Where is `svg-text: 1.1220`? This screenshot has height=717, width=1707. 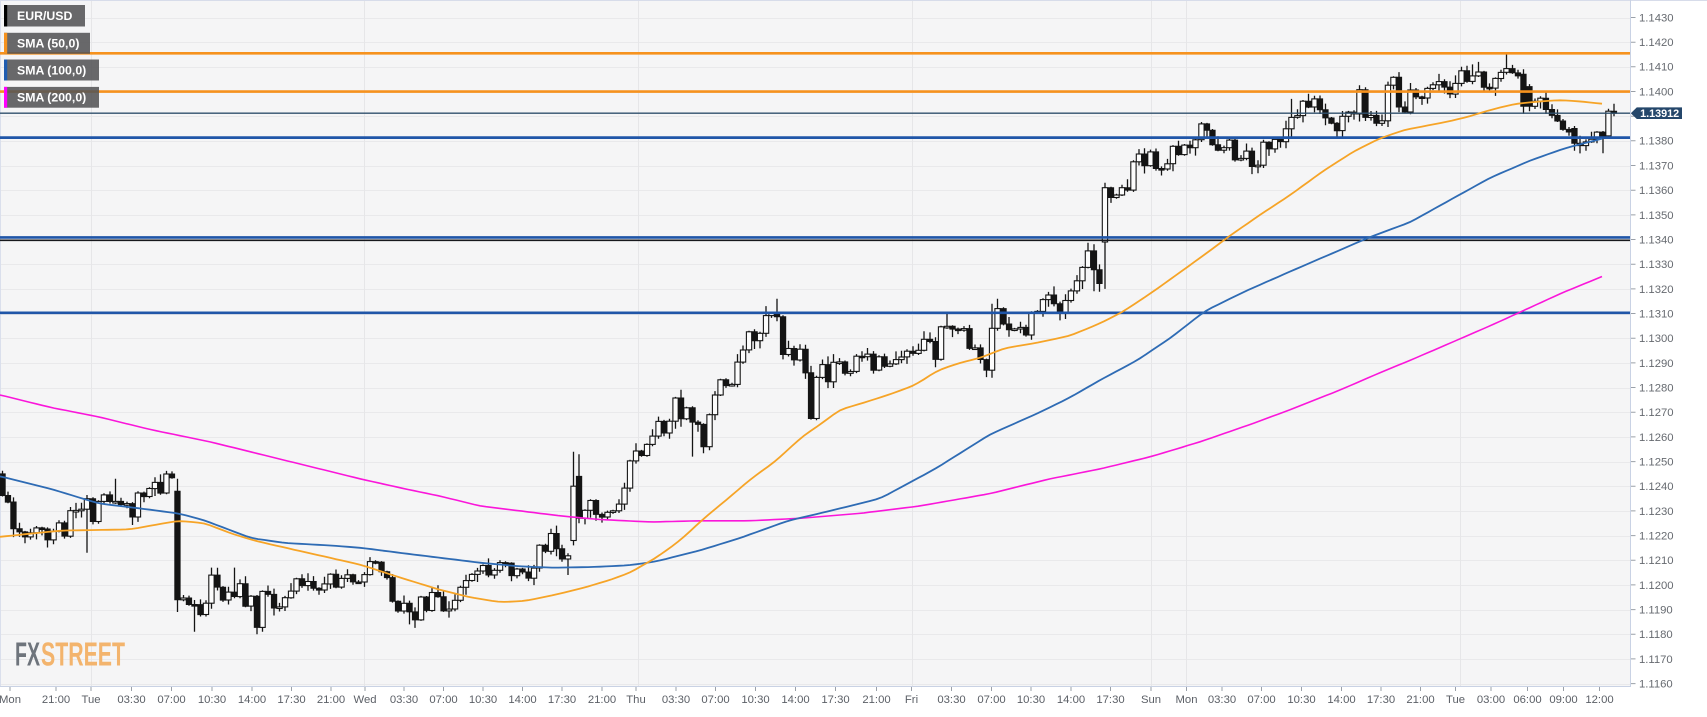 svg-text: 1.1220 is located at coordinates (1656, 537).